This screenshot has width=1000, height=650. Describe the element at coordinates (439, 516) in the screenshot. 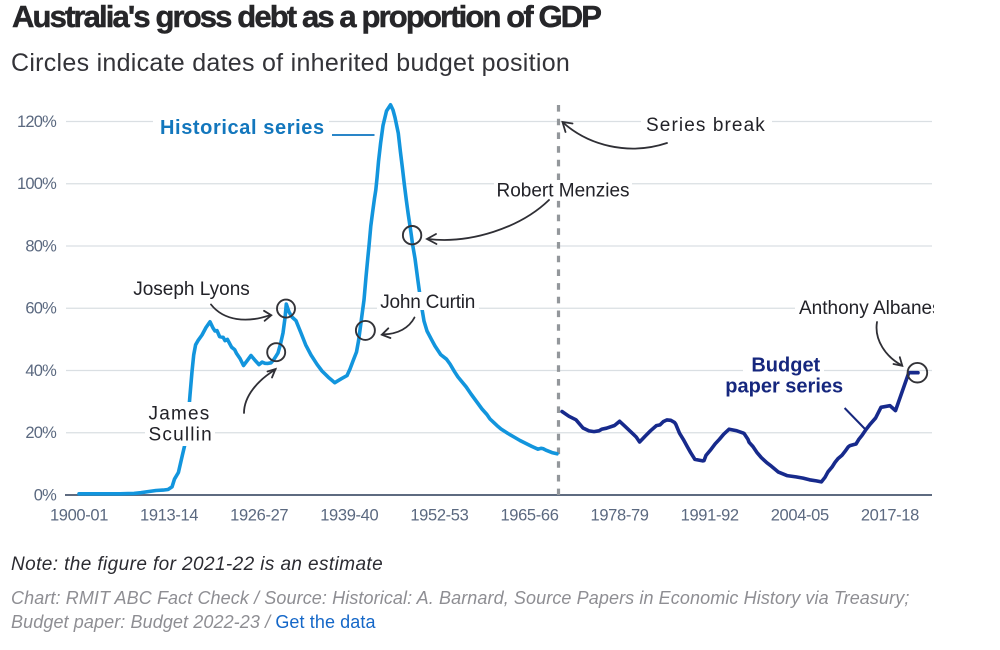

I see `svg-text: 1952-53` at that location.